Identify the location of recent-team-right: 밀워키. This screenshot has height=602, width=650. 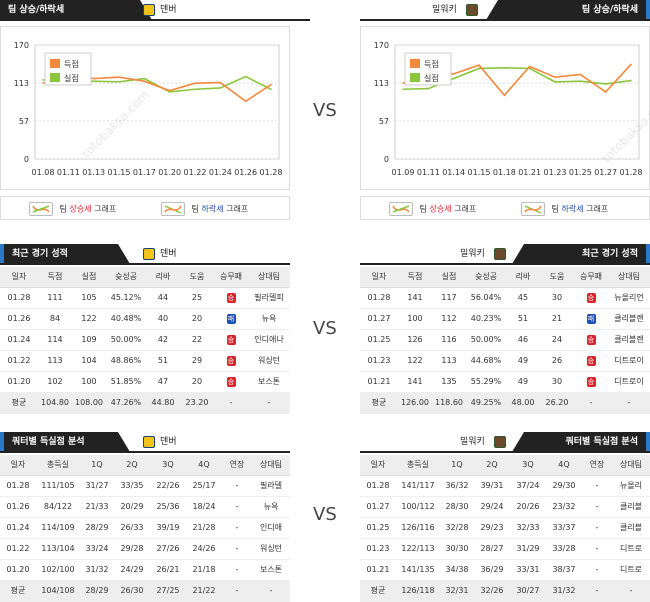
(472, 254).